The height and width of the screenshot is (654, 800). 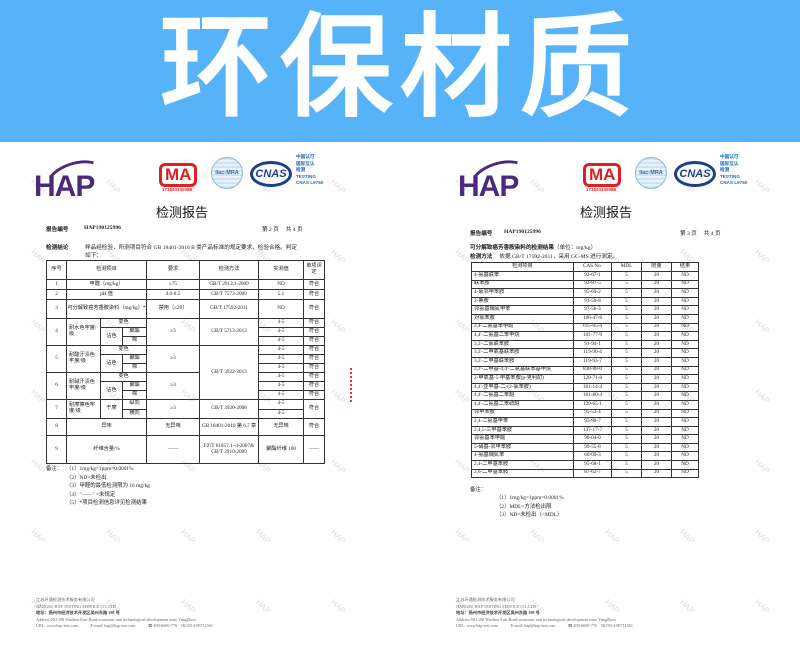 I want to click on footer-company-en: JIANGSU HAP TESTING SERVICE CO.,LTD, so click(x=496, y=606).